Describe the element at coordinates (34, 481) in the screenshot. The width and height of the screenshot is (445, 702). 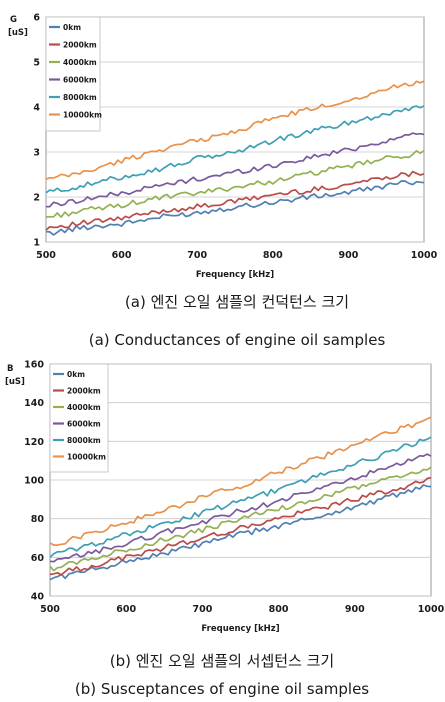
I see `y-tick-label: 100` at that location.